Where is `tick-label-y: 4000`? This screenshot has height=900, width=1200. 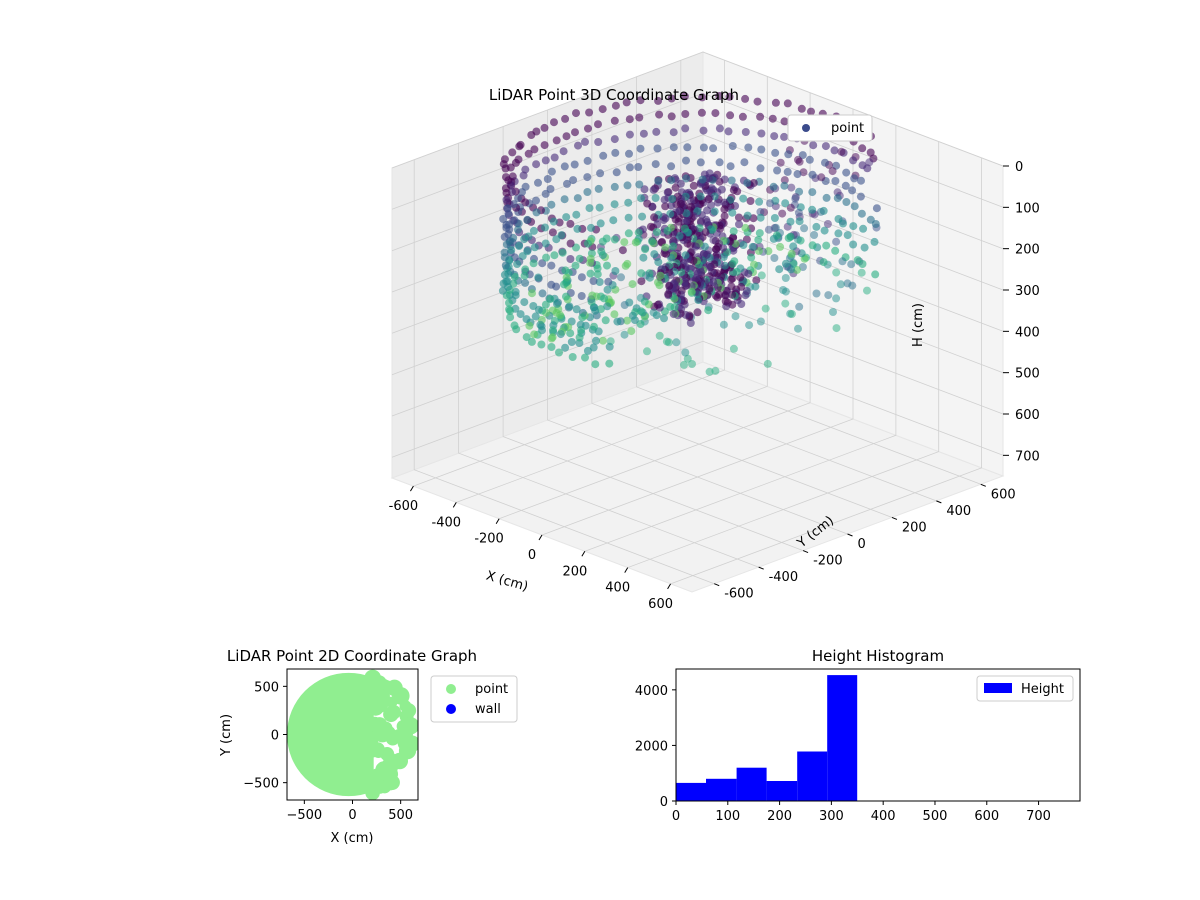
tick-label-y: 4000 is located at coordinates (651, 691).